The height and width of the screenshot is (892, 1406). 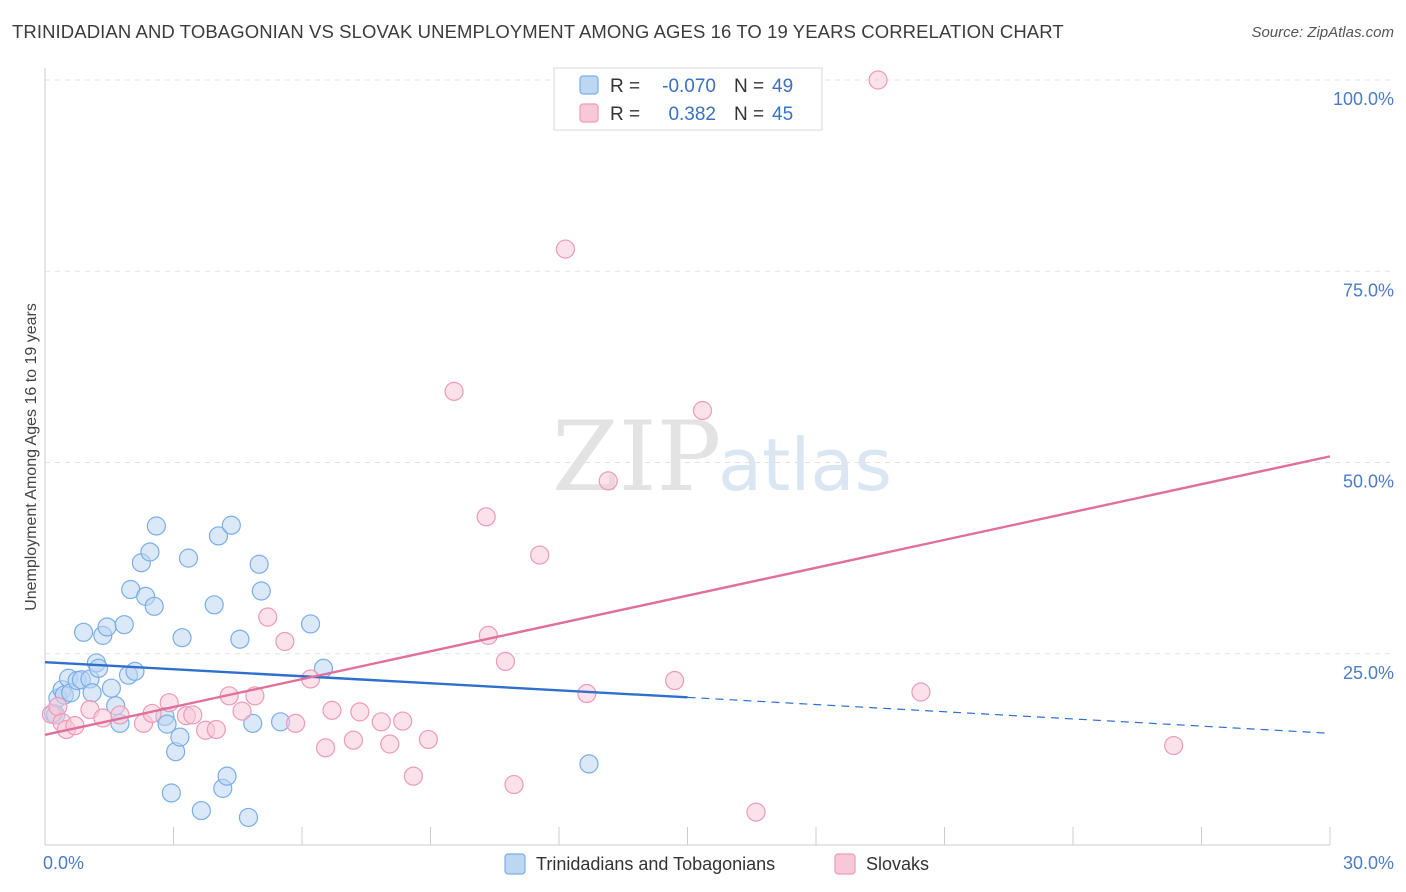 I want to click on legend-r-value-1: -0.070, so click(x=689, y=86).